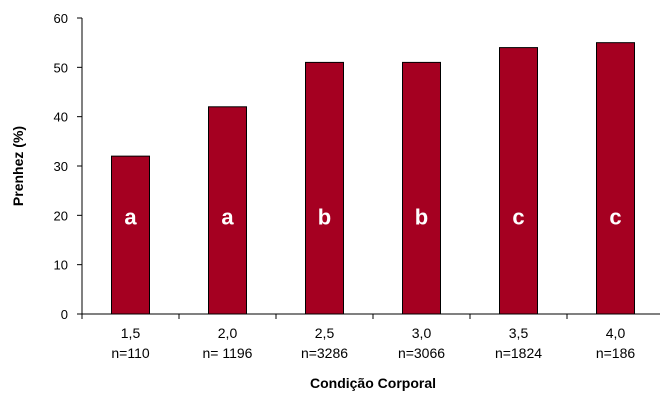 Image resolution: width=660 pixels, height=394 pixels. What do you see at coordinates (61, 166) in the screenshot?
I see `y-tick-label: 30` at bounding box center [61, 166].